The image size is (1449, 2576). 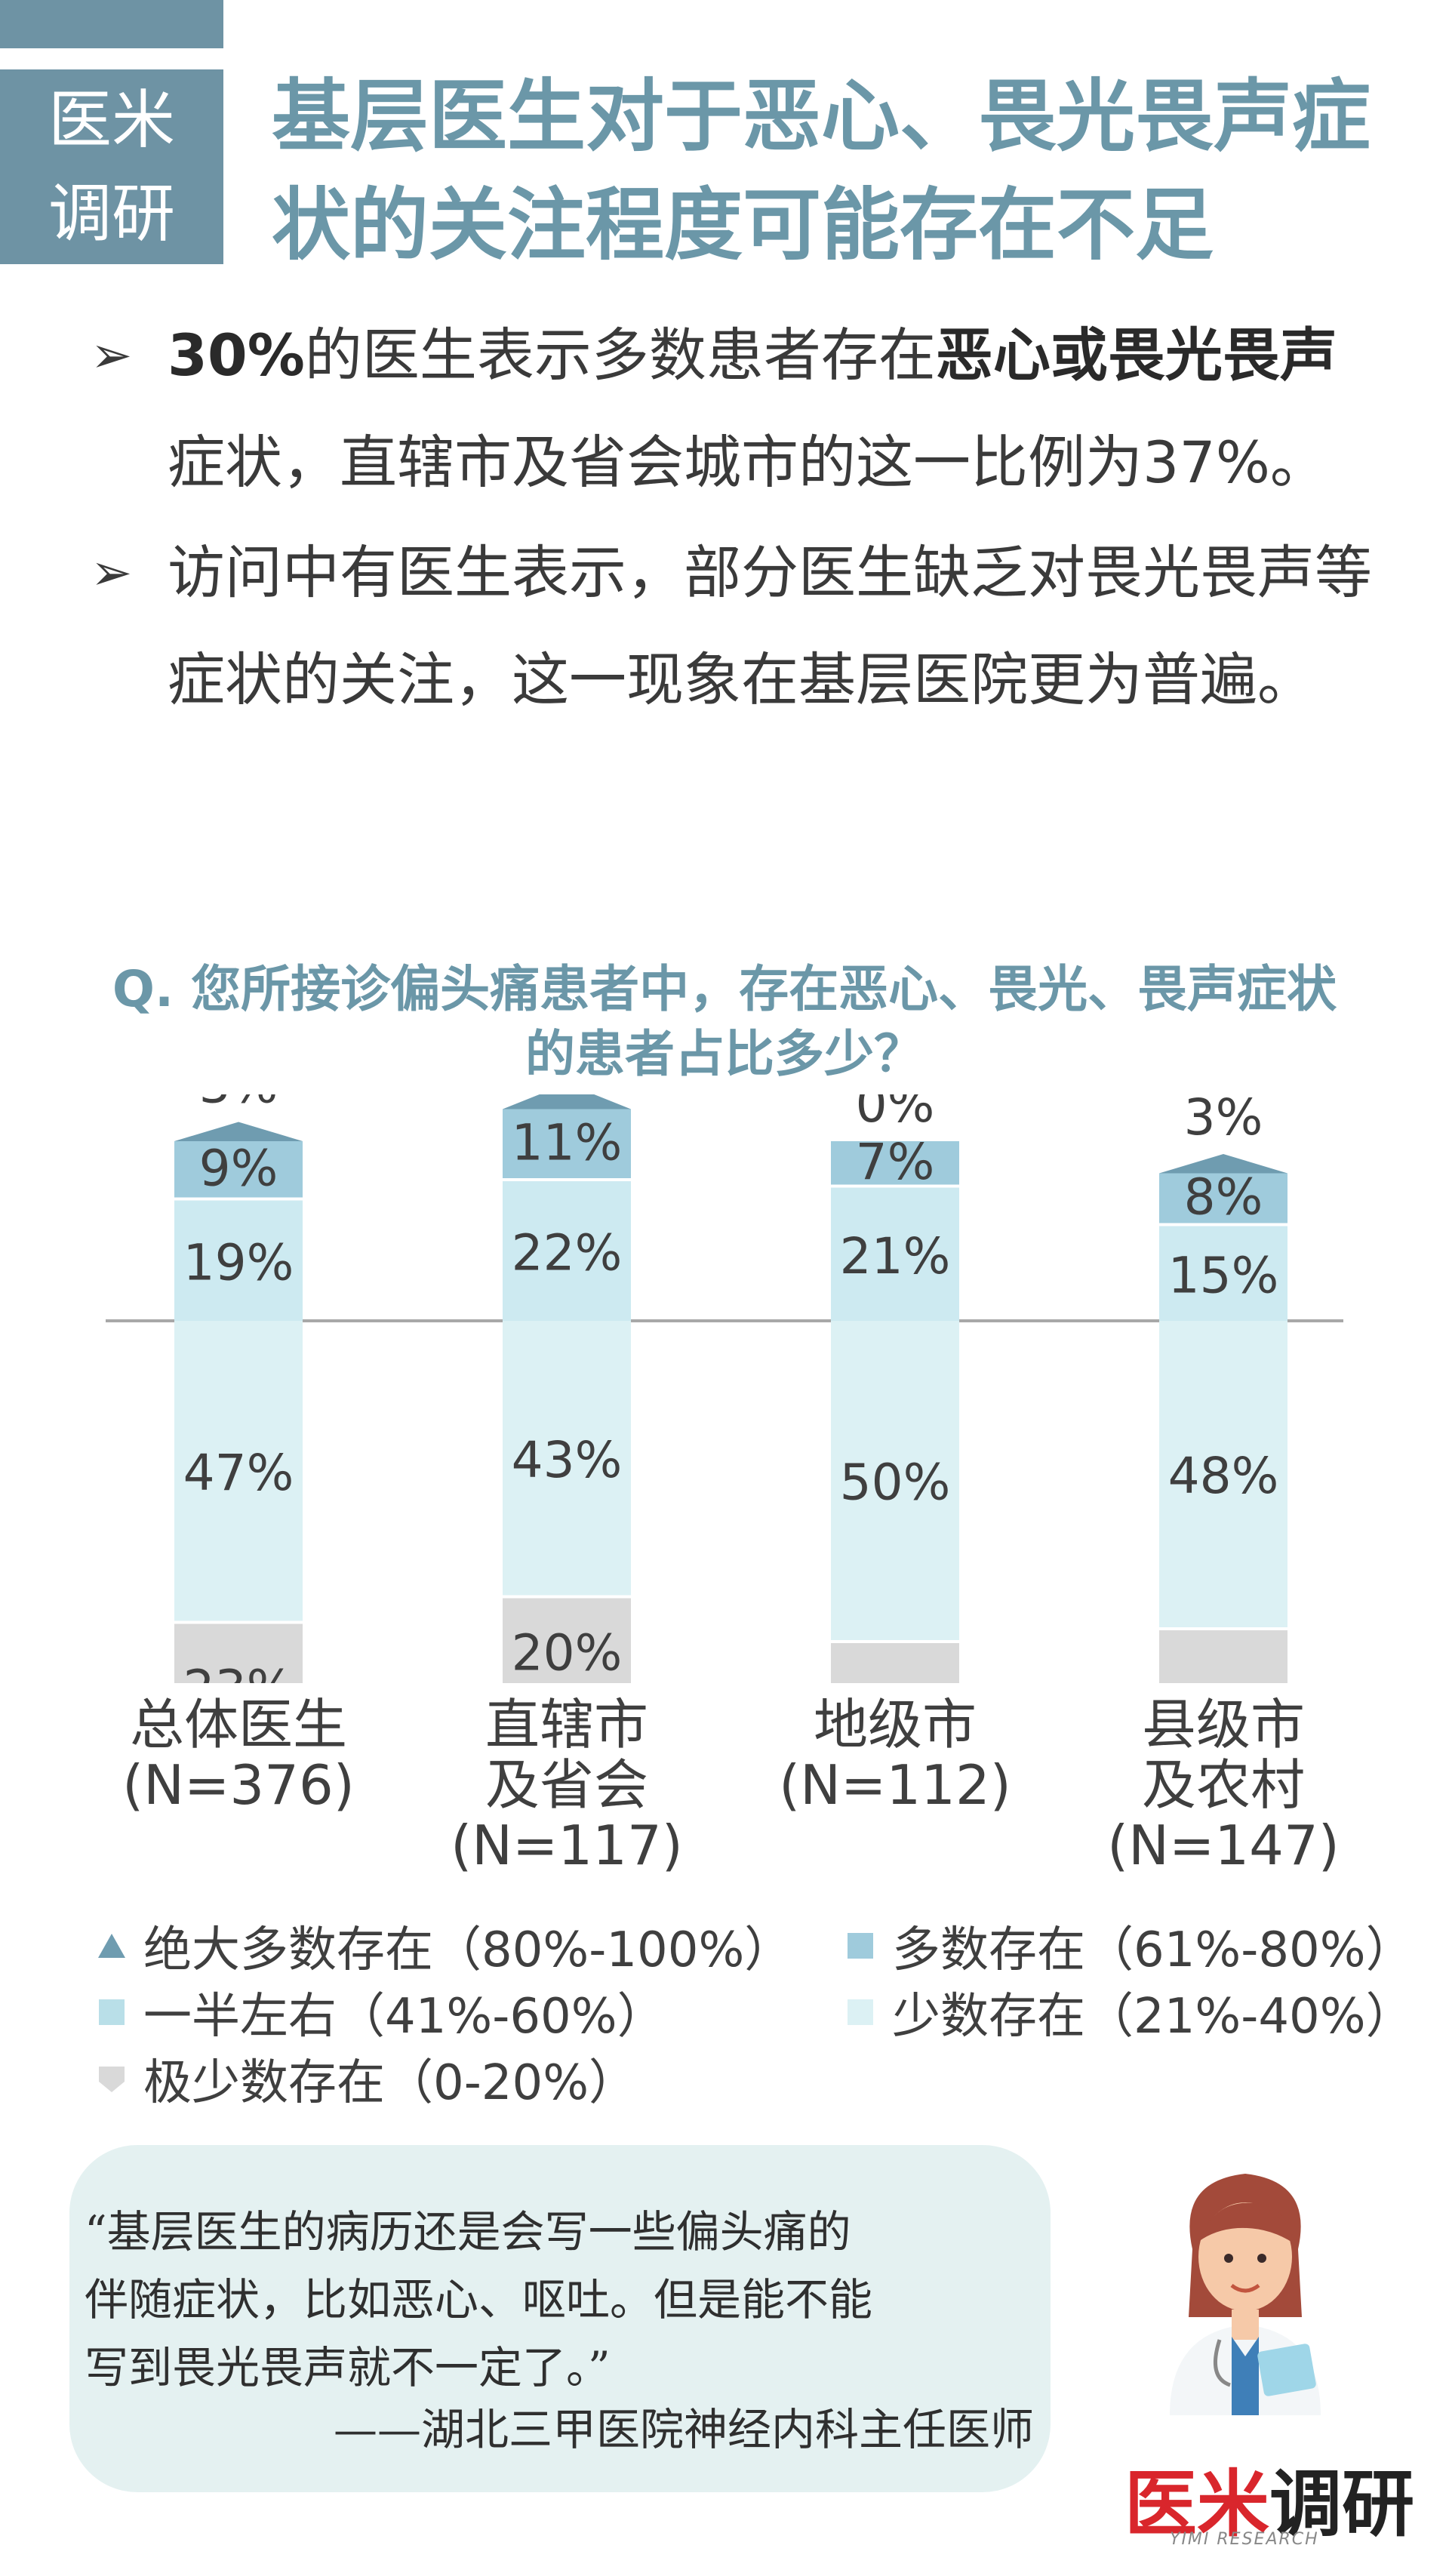 What do you see at coordinates (566, 1724) in the screenshot?
I see `category-label-line: 直辖市` at bounding box center [566, 1724].